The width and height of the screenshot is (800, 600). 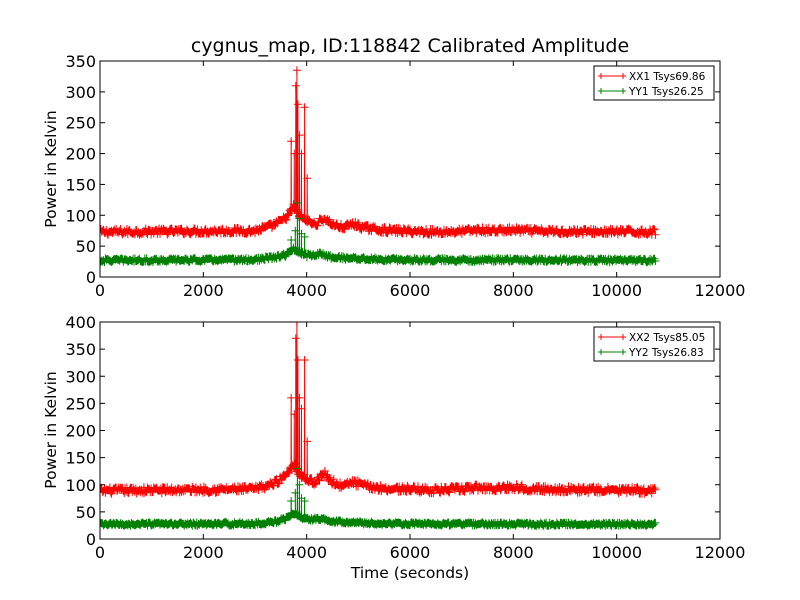 What do you see at coordinates (666, 353) in the screenshot?
I see `legend-label: YY2 Tsys26.83` at bounding box center [666, 353].